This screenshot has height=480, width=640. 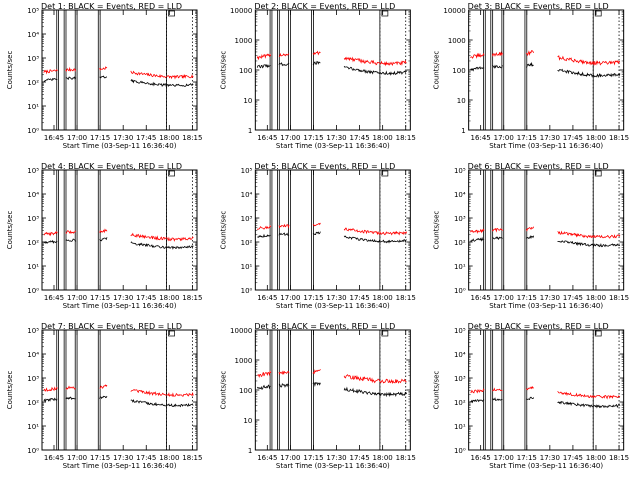 I want to click on plot-title: Det 7: BLACK = Events, RED = LLD, so click(x=111, y=326).